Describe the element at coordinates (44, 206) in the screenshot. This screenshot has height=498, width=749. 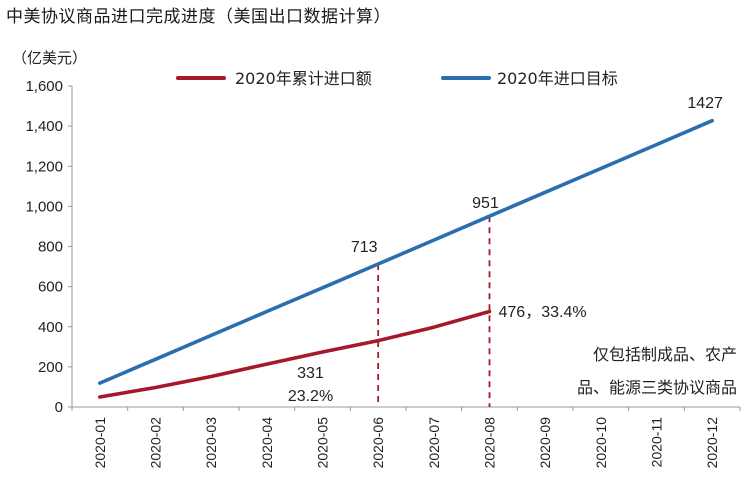
I see `y-tick-label: 1,000` at that location.